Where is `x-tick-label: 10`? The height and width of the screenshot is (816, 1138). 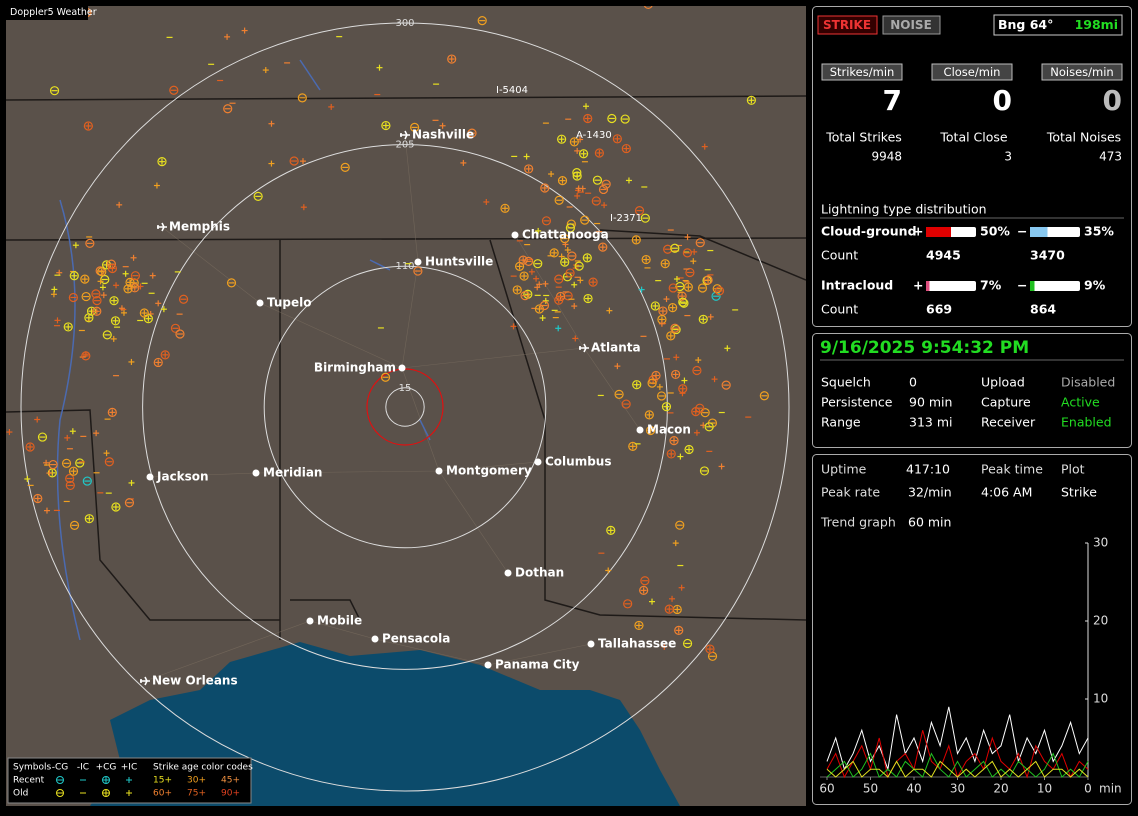 x-tick-label: 10 is located at coordinates (1044, 789).